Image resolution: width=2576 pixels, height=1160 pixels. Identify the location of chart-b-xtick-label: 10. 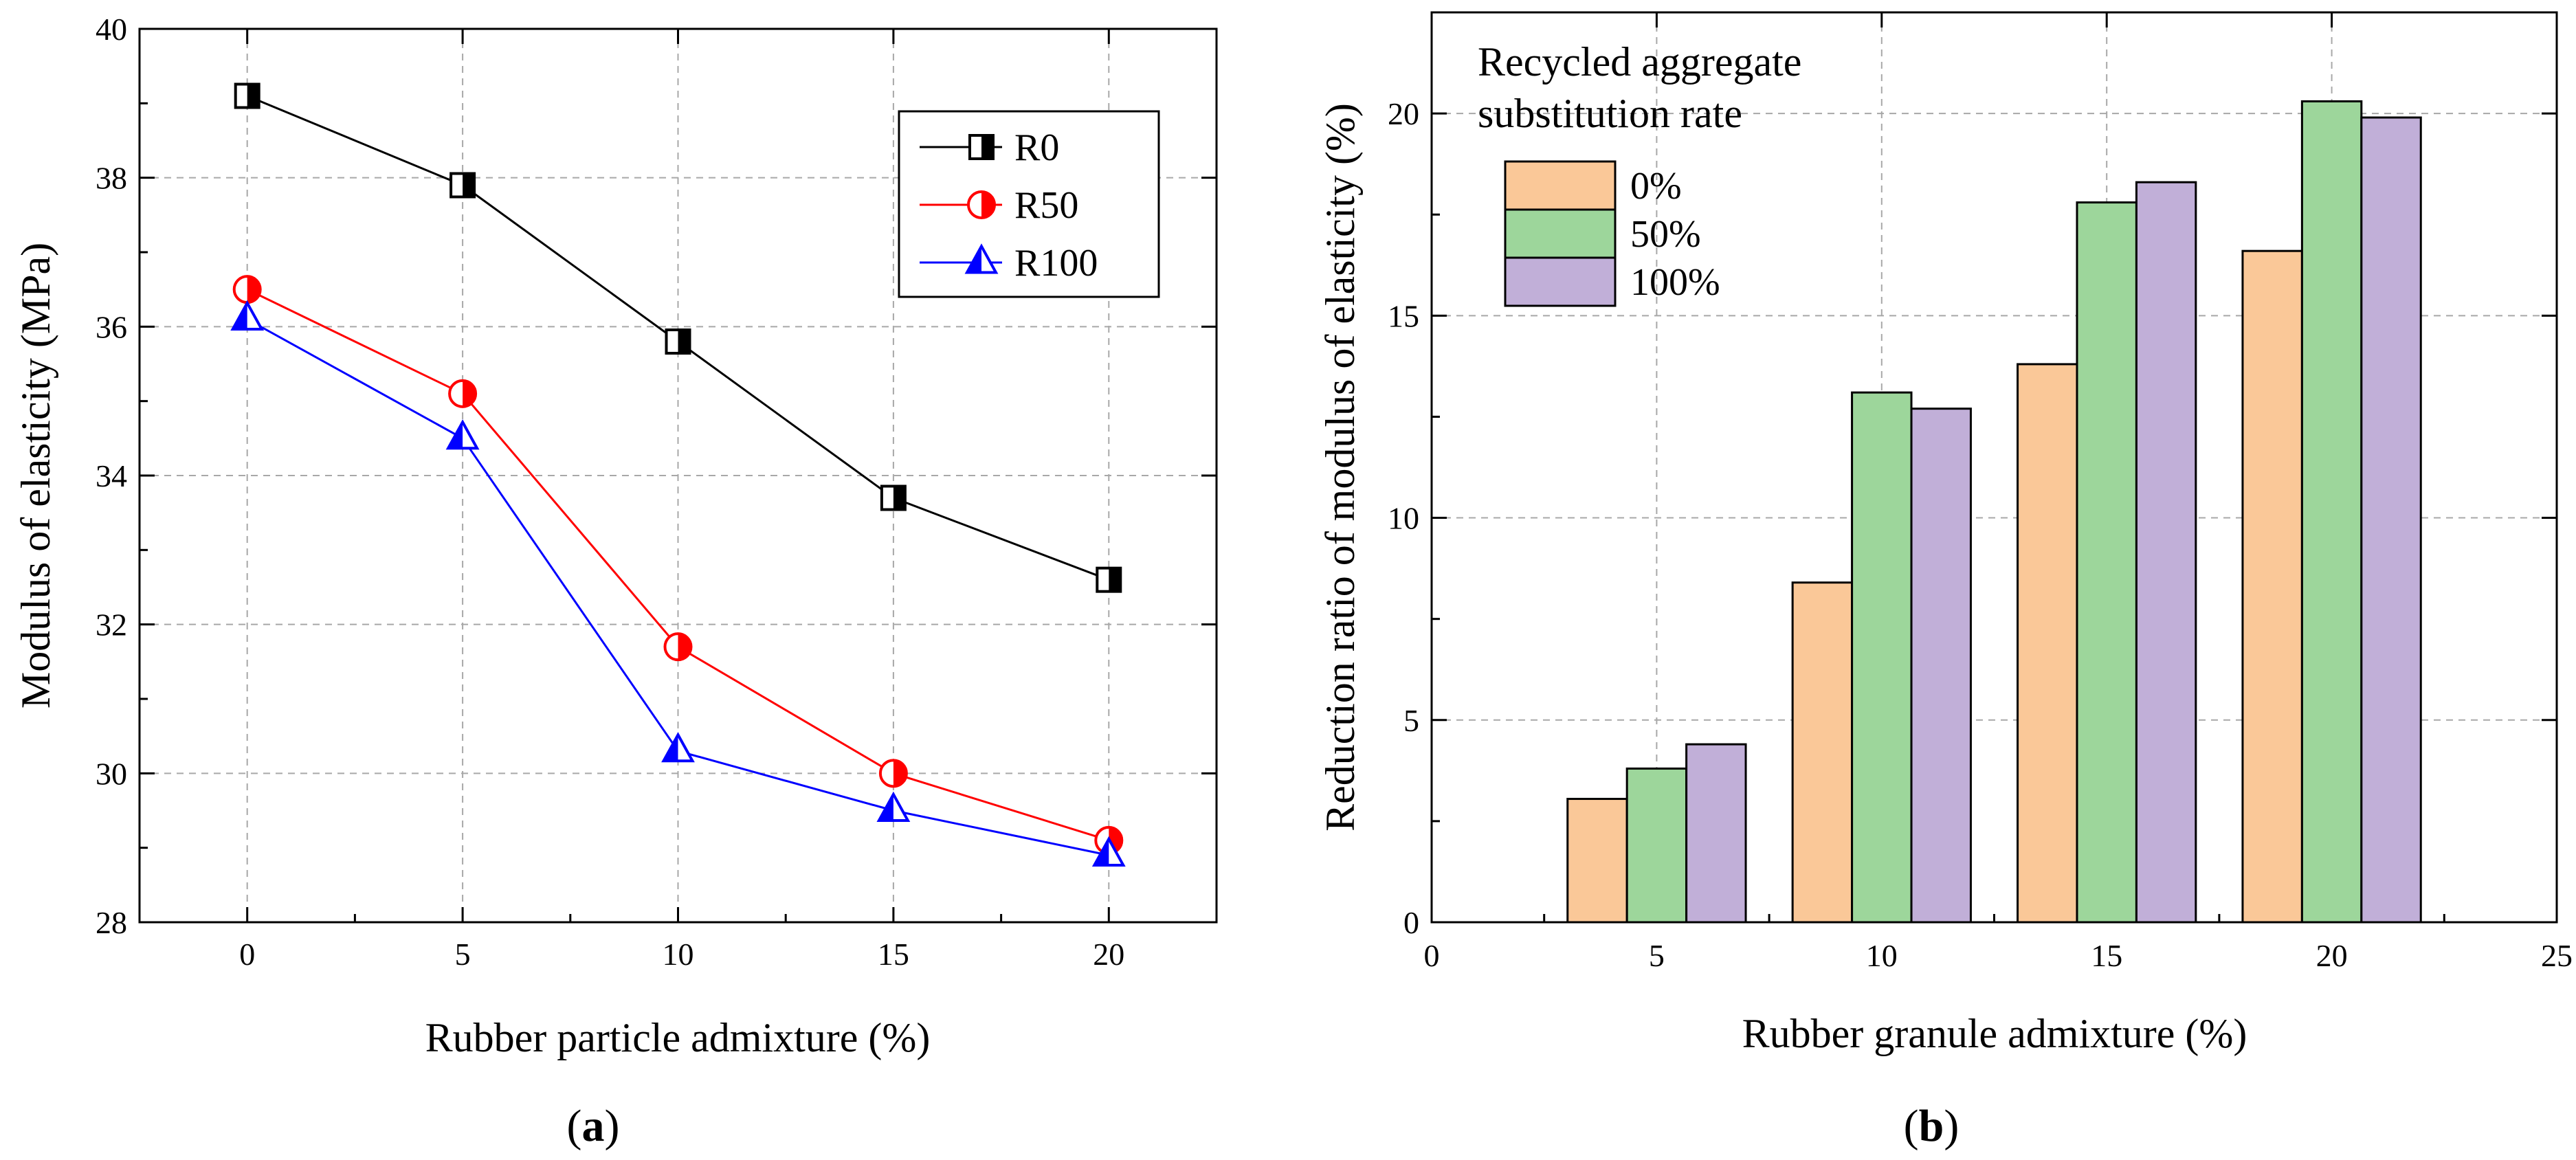
(1882, 955).